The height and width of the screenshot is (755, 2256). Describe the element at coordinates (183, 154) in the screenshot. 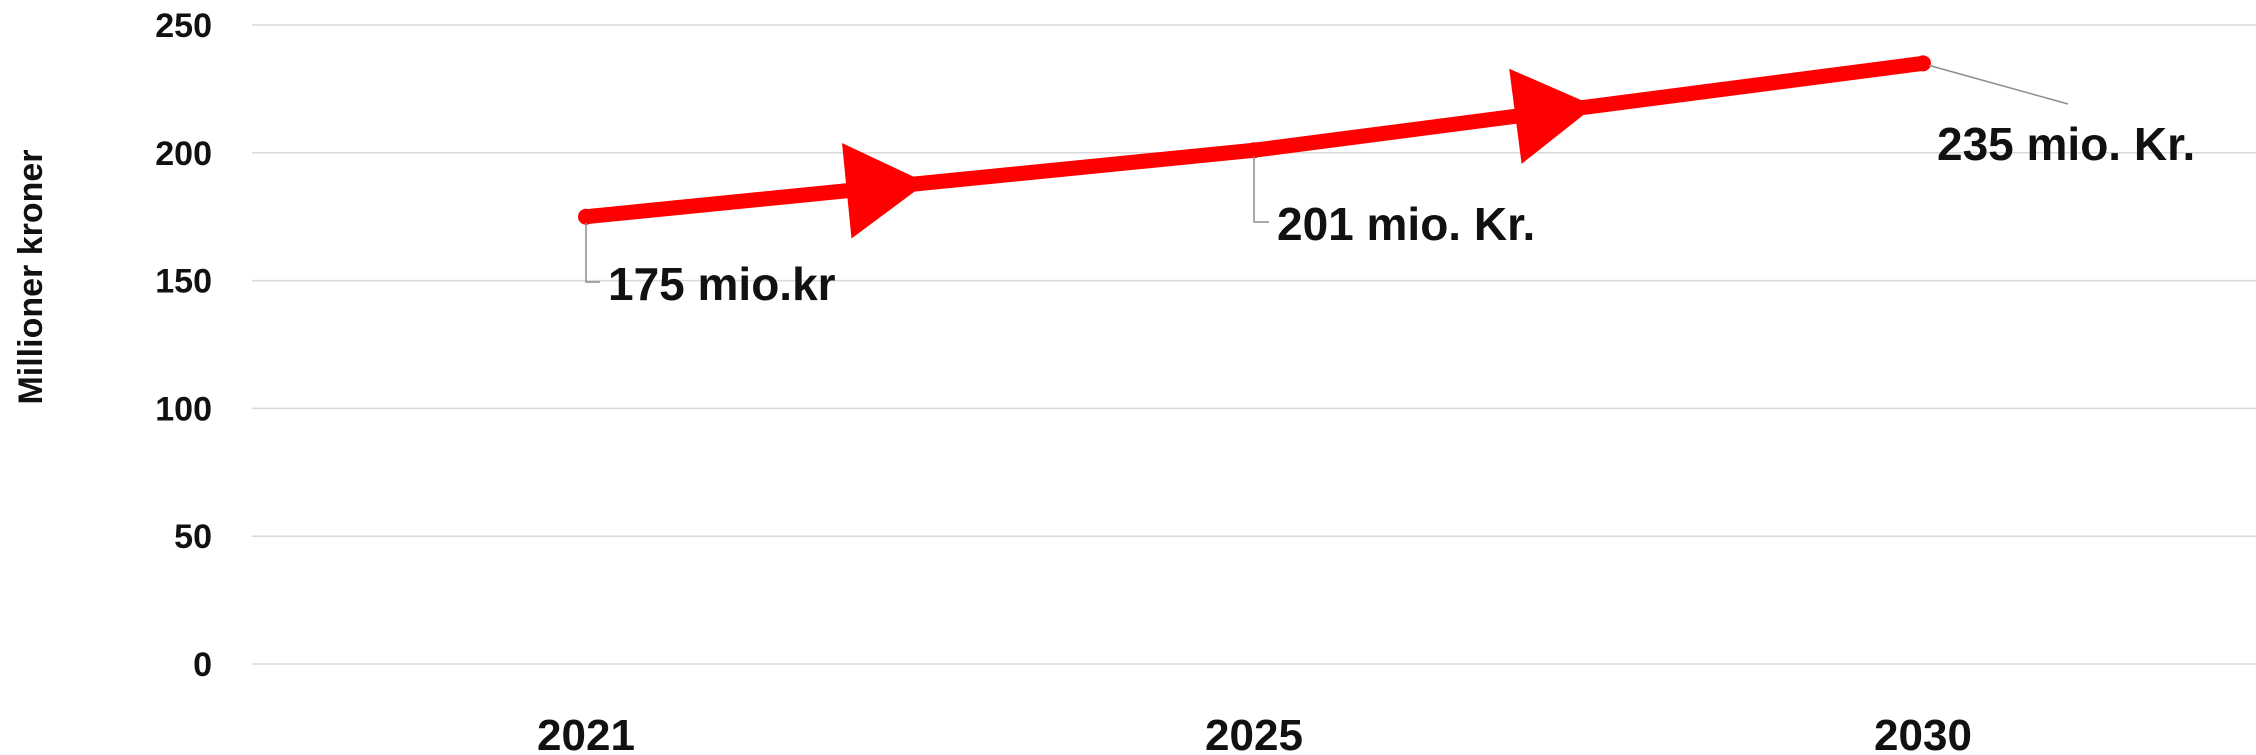

I see `y-tick-label: 200` at that location.